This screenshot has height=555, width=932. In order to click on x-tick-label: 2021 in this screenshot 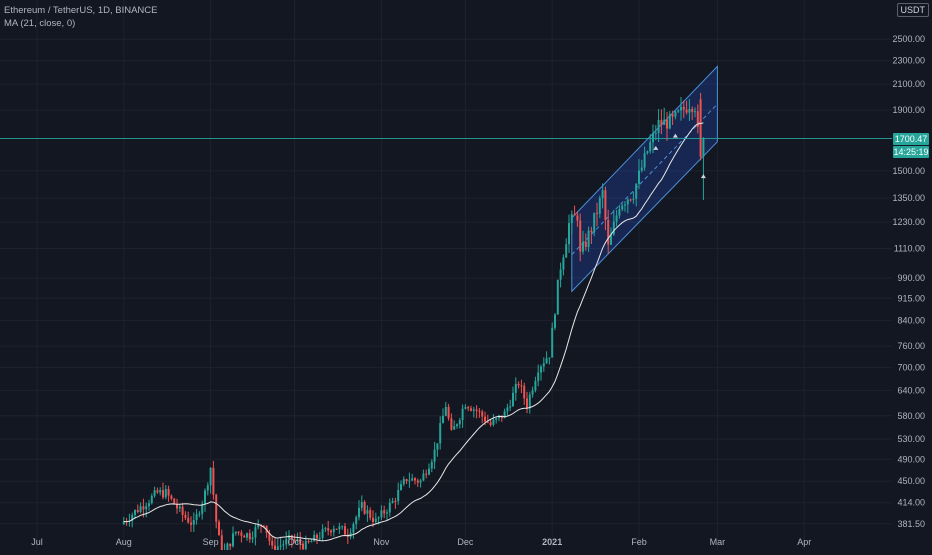, I will do `click(552, 542)`.